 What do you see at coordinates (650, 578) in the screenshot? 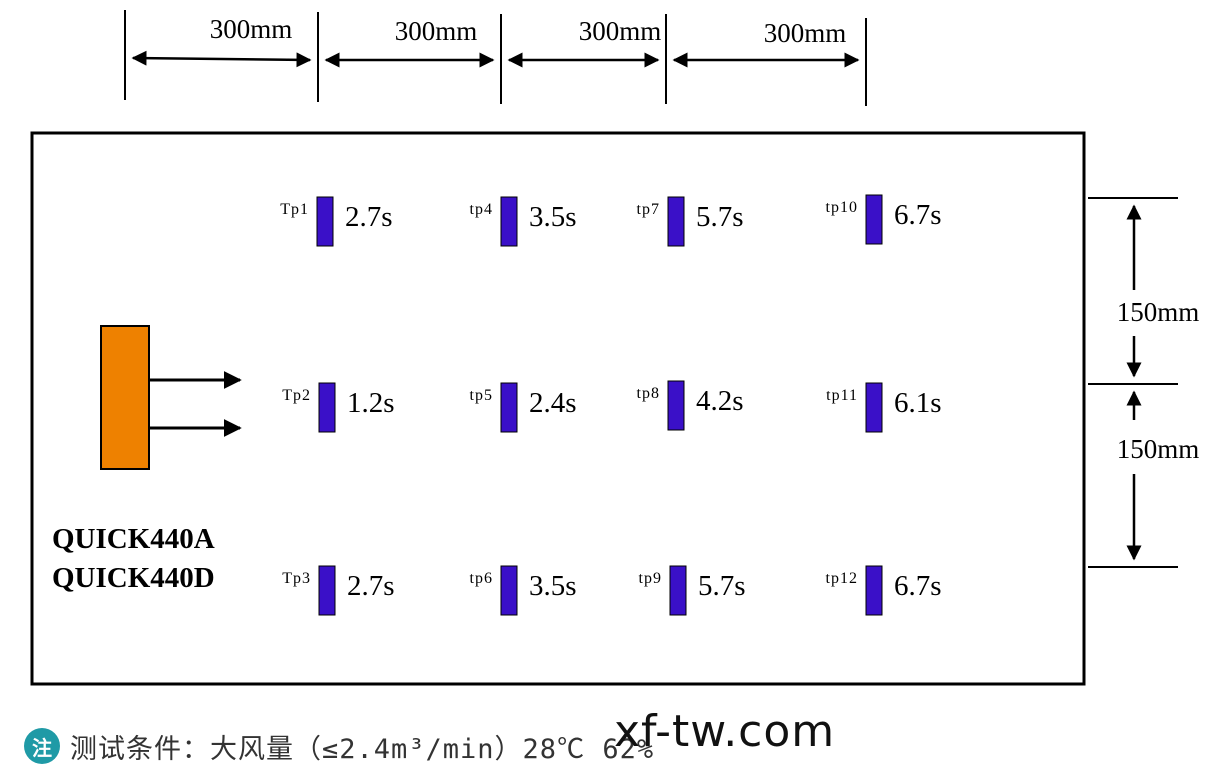
I see `test-point-id: tp9` at bounding box center [650, 578].